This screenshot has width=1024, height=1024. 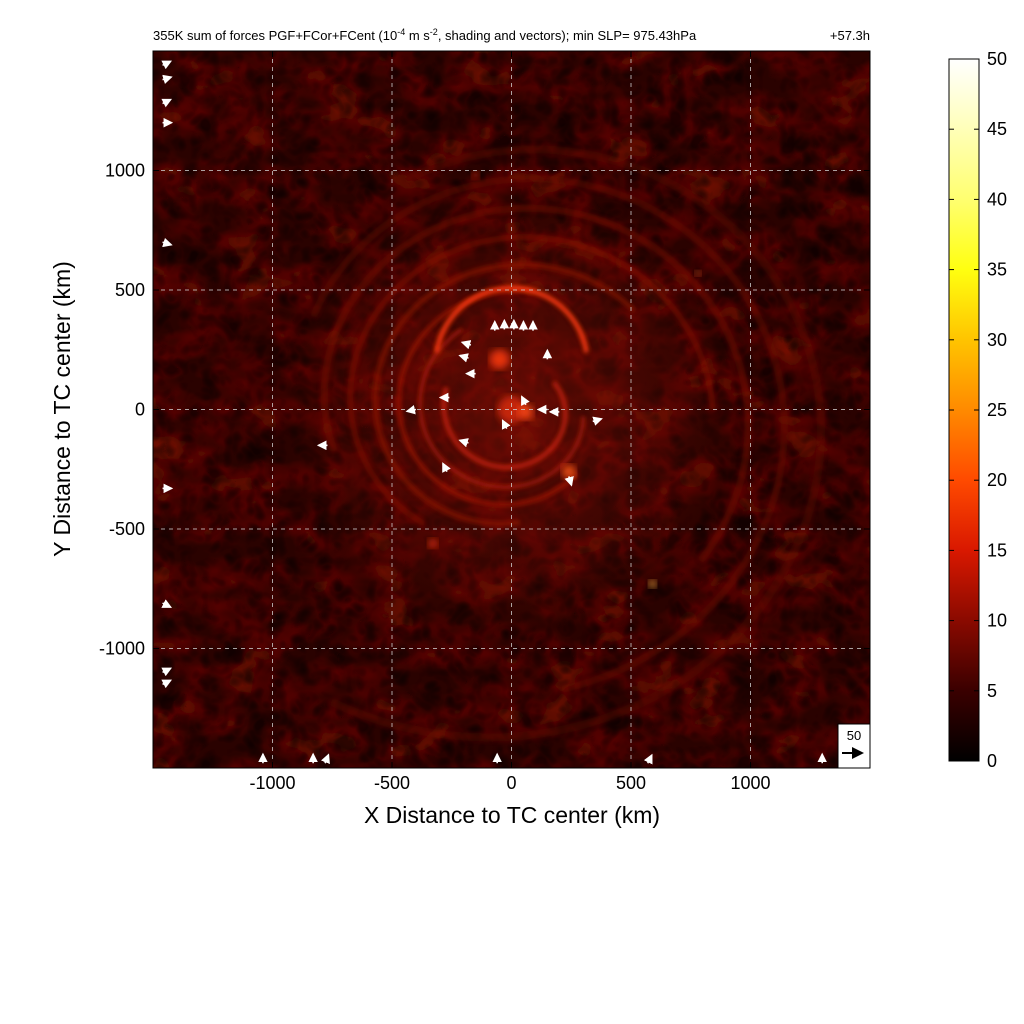 I want to click on colorbar-tick-label: 35, so click(x=997, y=270).